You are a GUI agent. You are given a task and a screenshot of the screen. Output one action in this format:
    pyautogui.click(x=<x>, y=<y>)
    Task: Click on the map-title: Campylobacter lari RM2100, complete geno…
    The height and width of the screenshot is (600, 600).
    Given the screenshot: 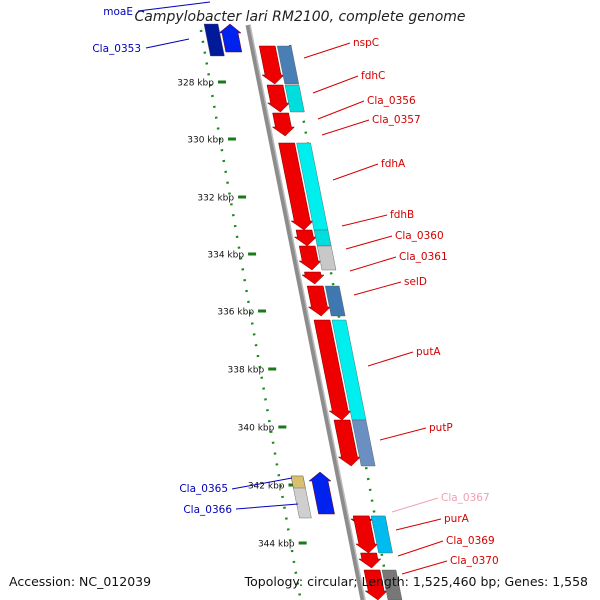 What is the action you would take?
    pyautogui.click(x=300, y=17)
    